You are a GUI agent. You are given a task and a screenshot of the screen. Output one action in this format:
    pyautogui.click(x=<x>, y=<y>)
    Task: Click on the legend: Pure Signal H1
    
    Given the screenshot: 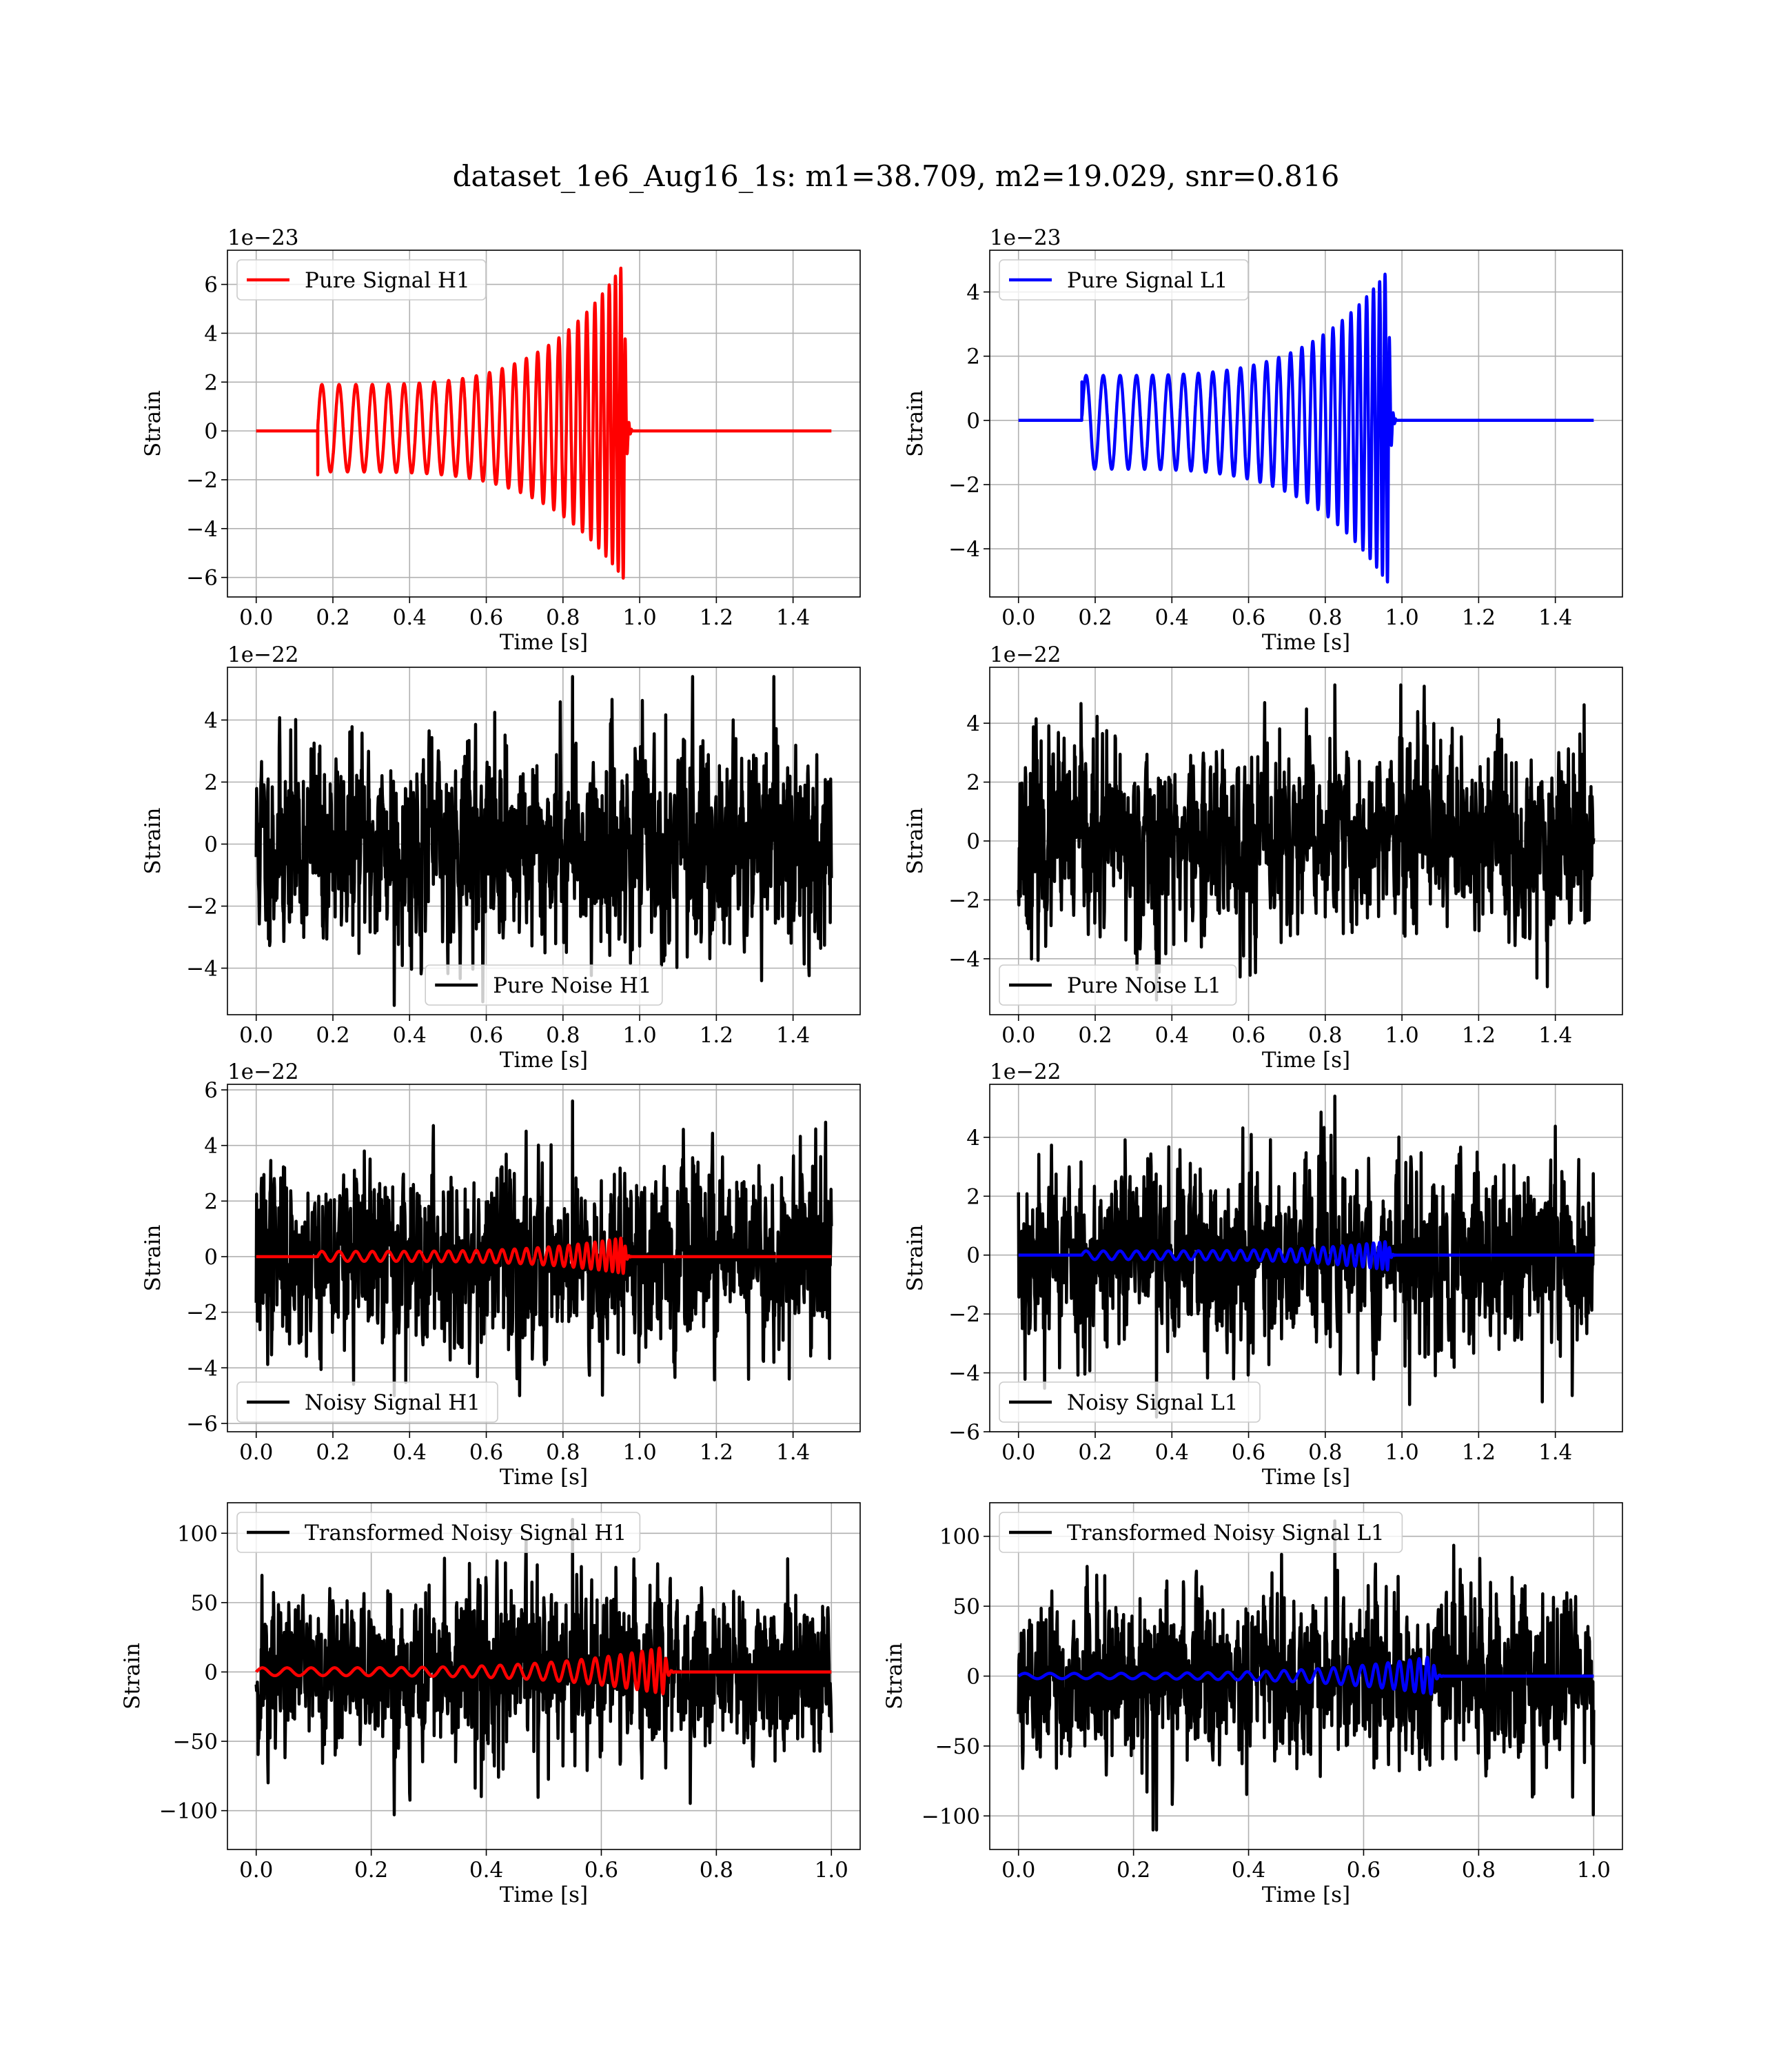 What is the action you would take?
    pyautogui.click(x=361, y=280)
    